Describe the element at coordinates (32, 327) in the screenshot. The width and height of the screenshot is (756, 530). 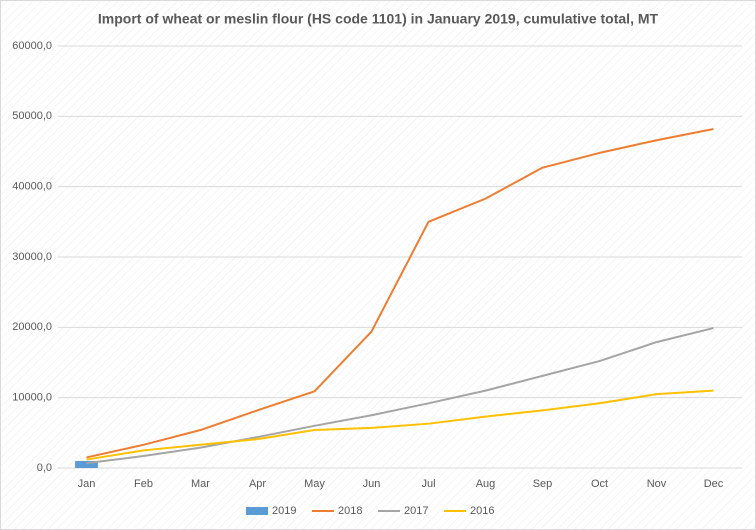
I see `y-tick-label: 20000,0` at that location.